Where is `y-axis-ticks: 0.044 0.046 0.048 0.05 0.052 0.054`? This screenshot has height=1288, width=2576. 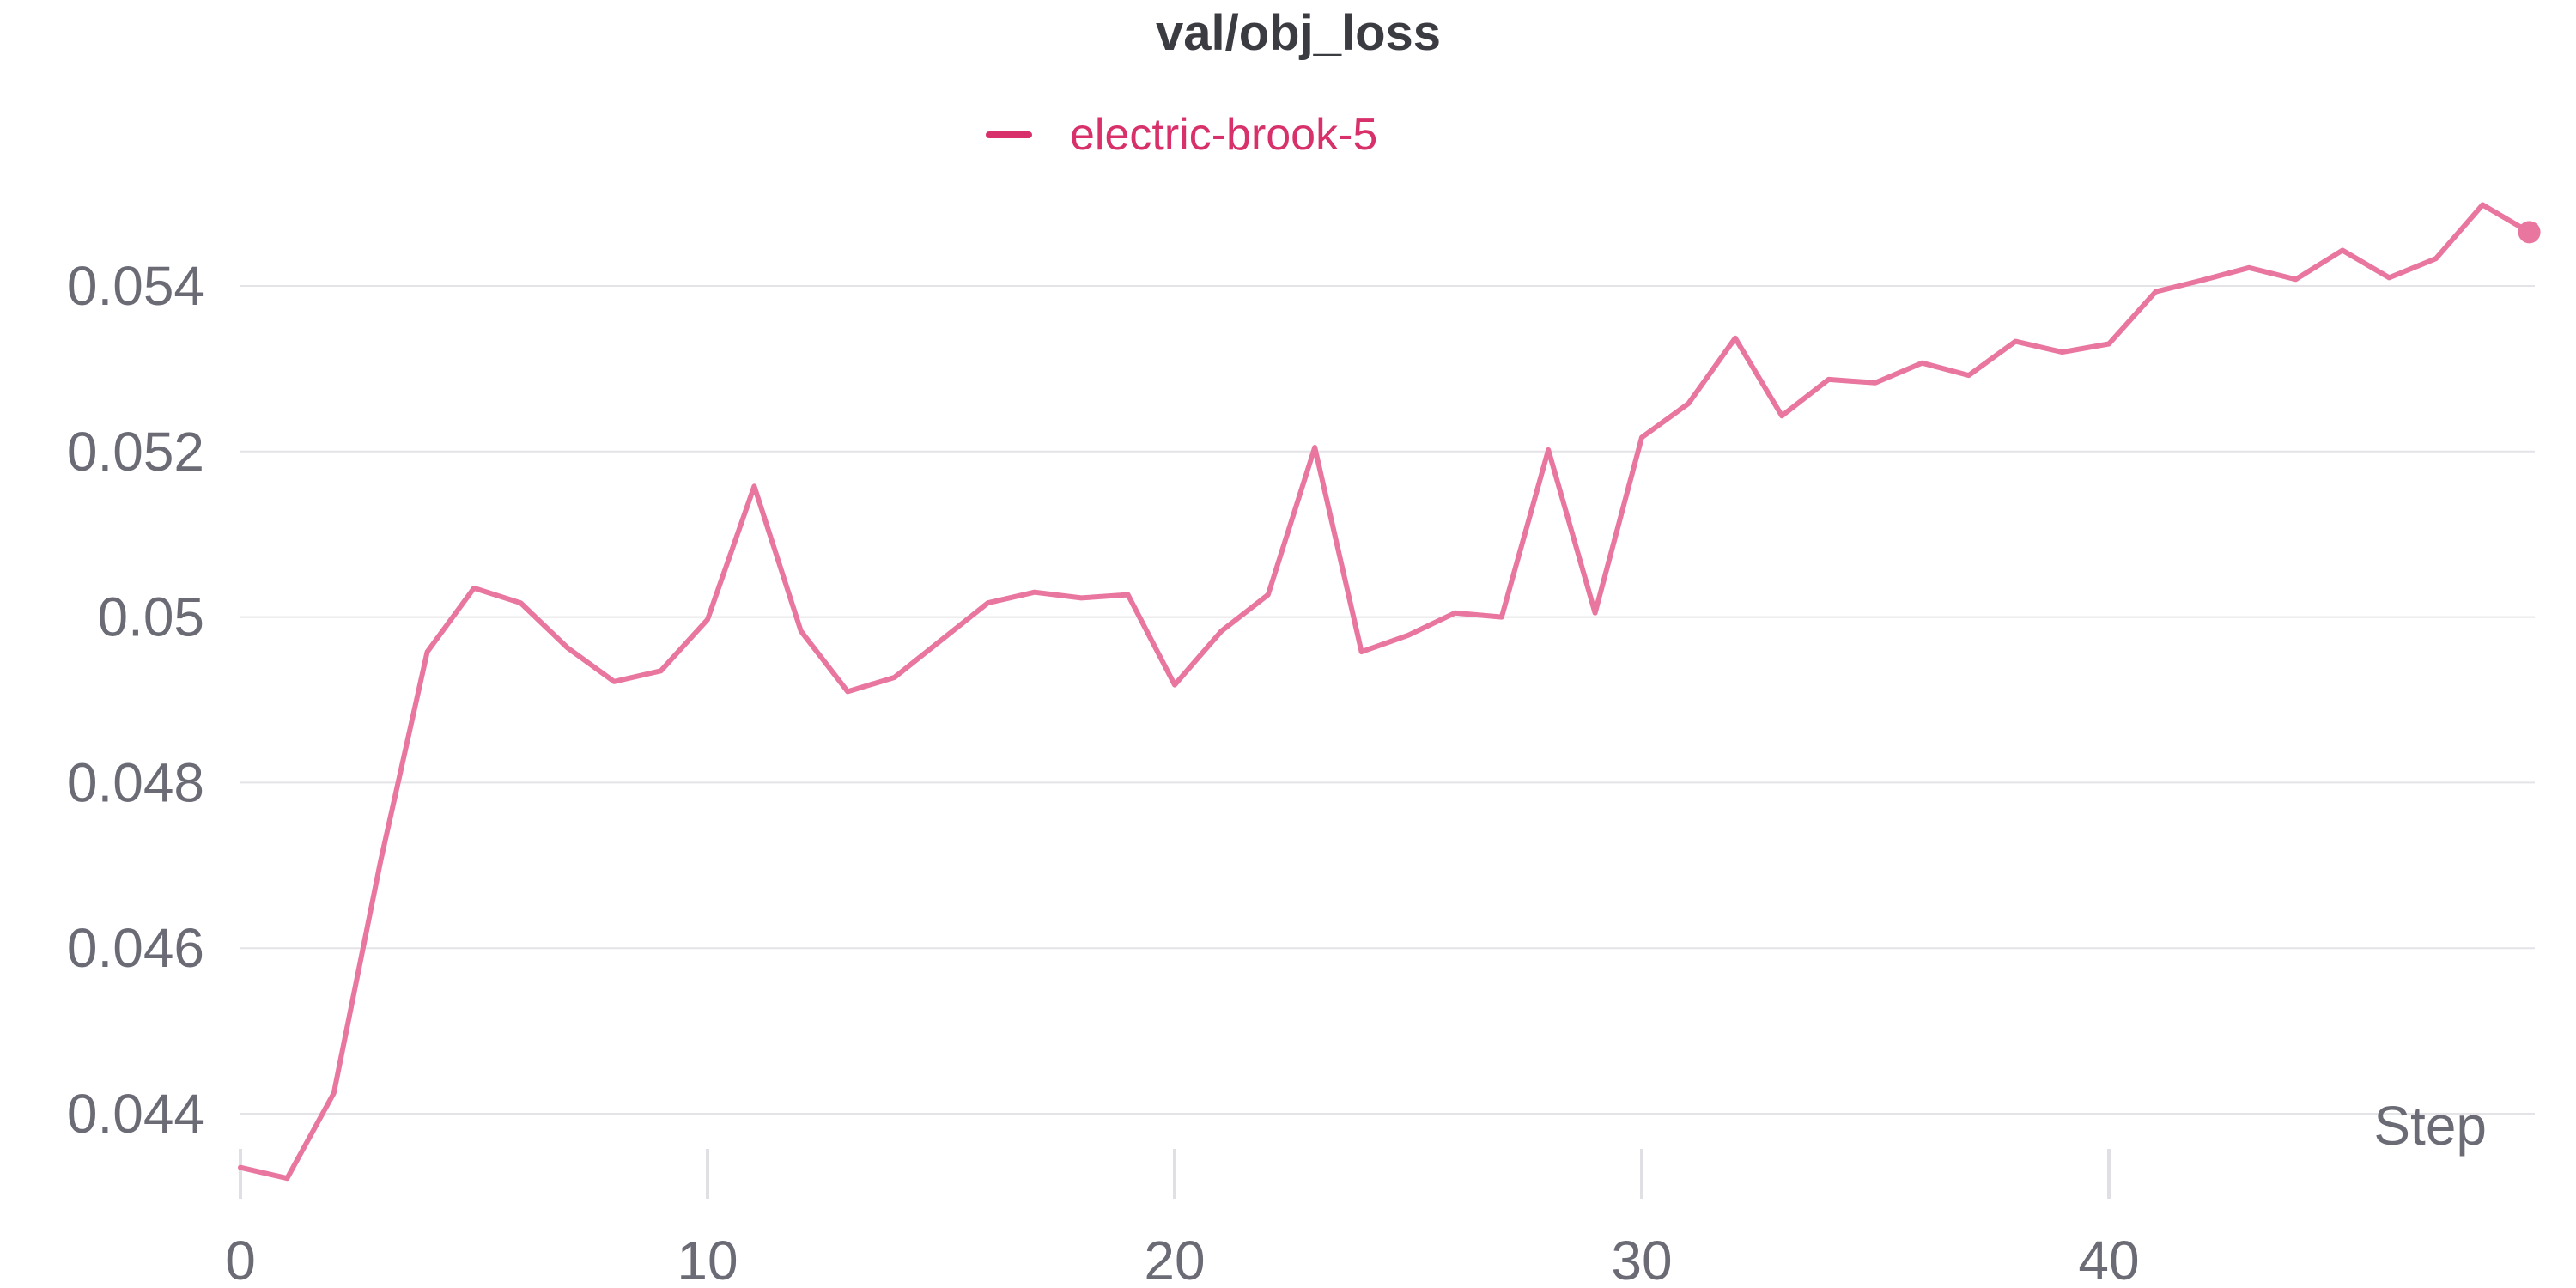 y-axis-ticks: 0.044 0.046 0.048 0.05 0.052 0.054 is located at coordinates (135, 700).